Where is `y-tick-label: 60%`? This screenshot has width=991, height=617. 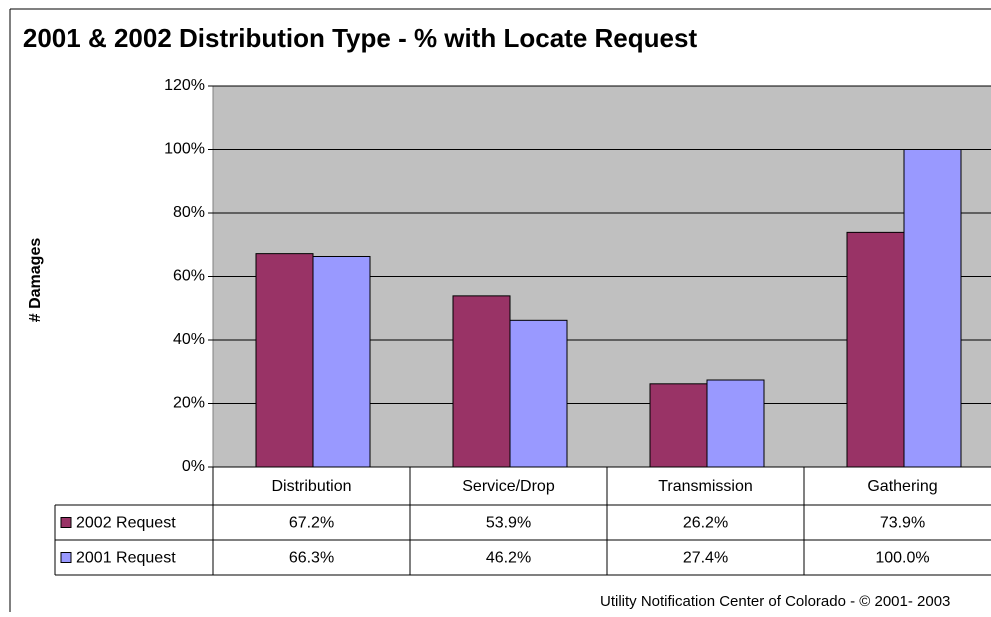
y-tick-label: 60% is located at coordinates (189, 276).